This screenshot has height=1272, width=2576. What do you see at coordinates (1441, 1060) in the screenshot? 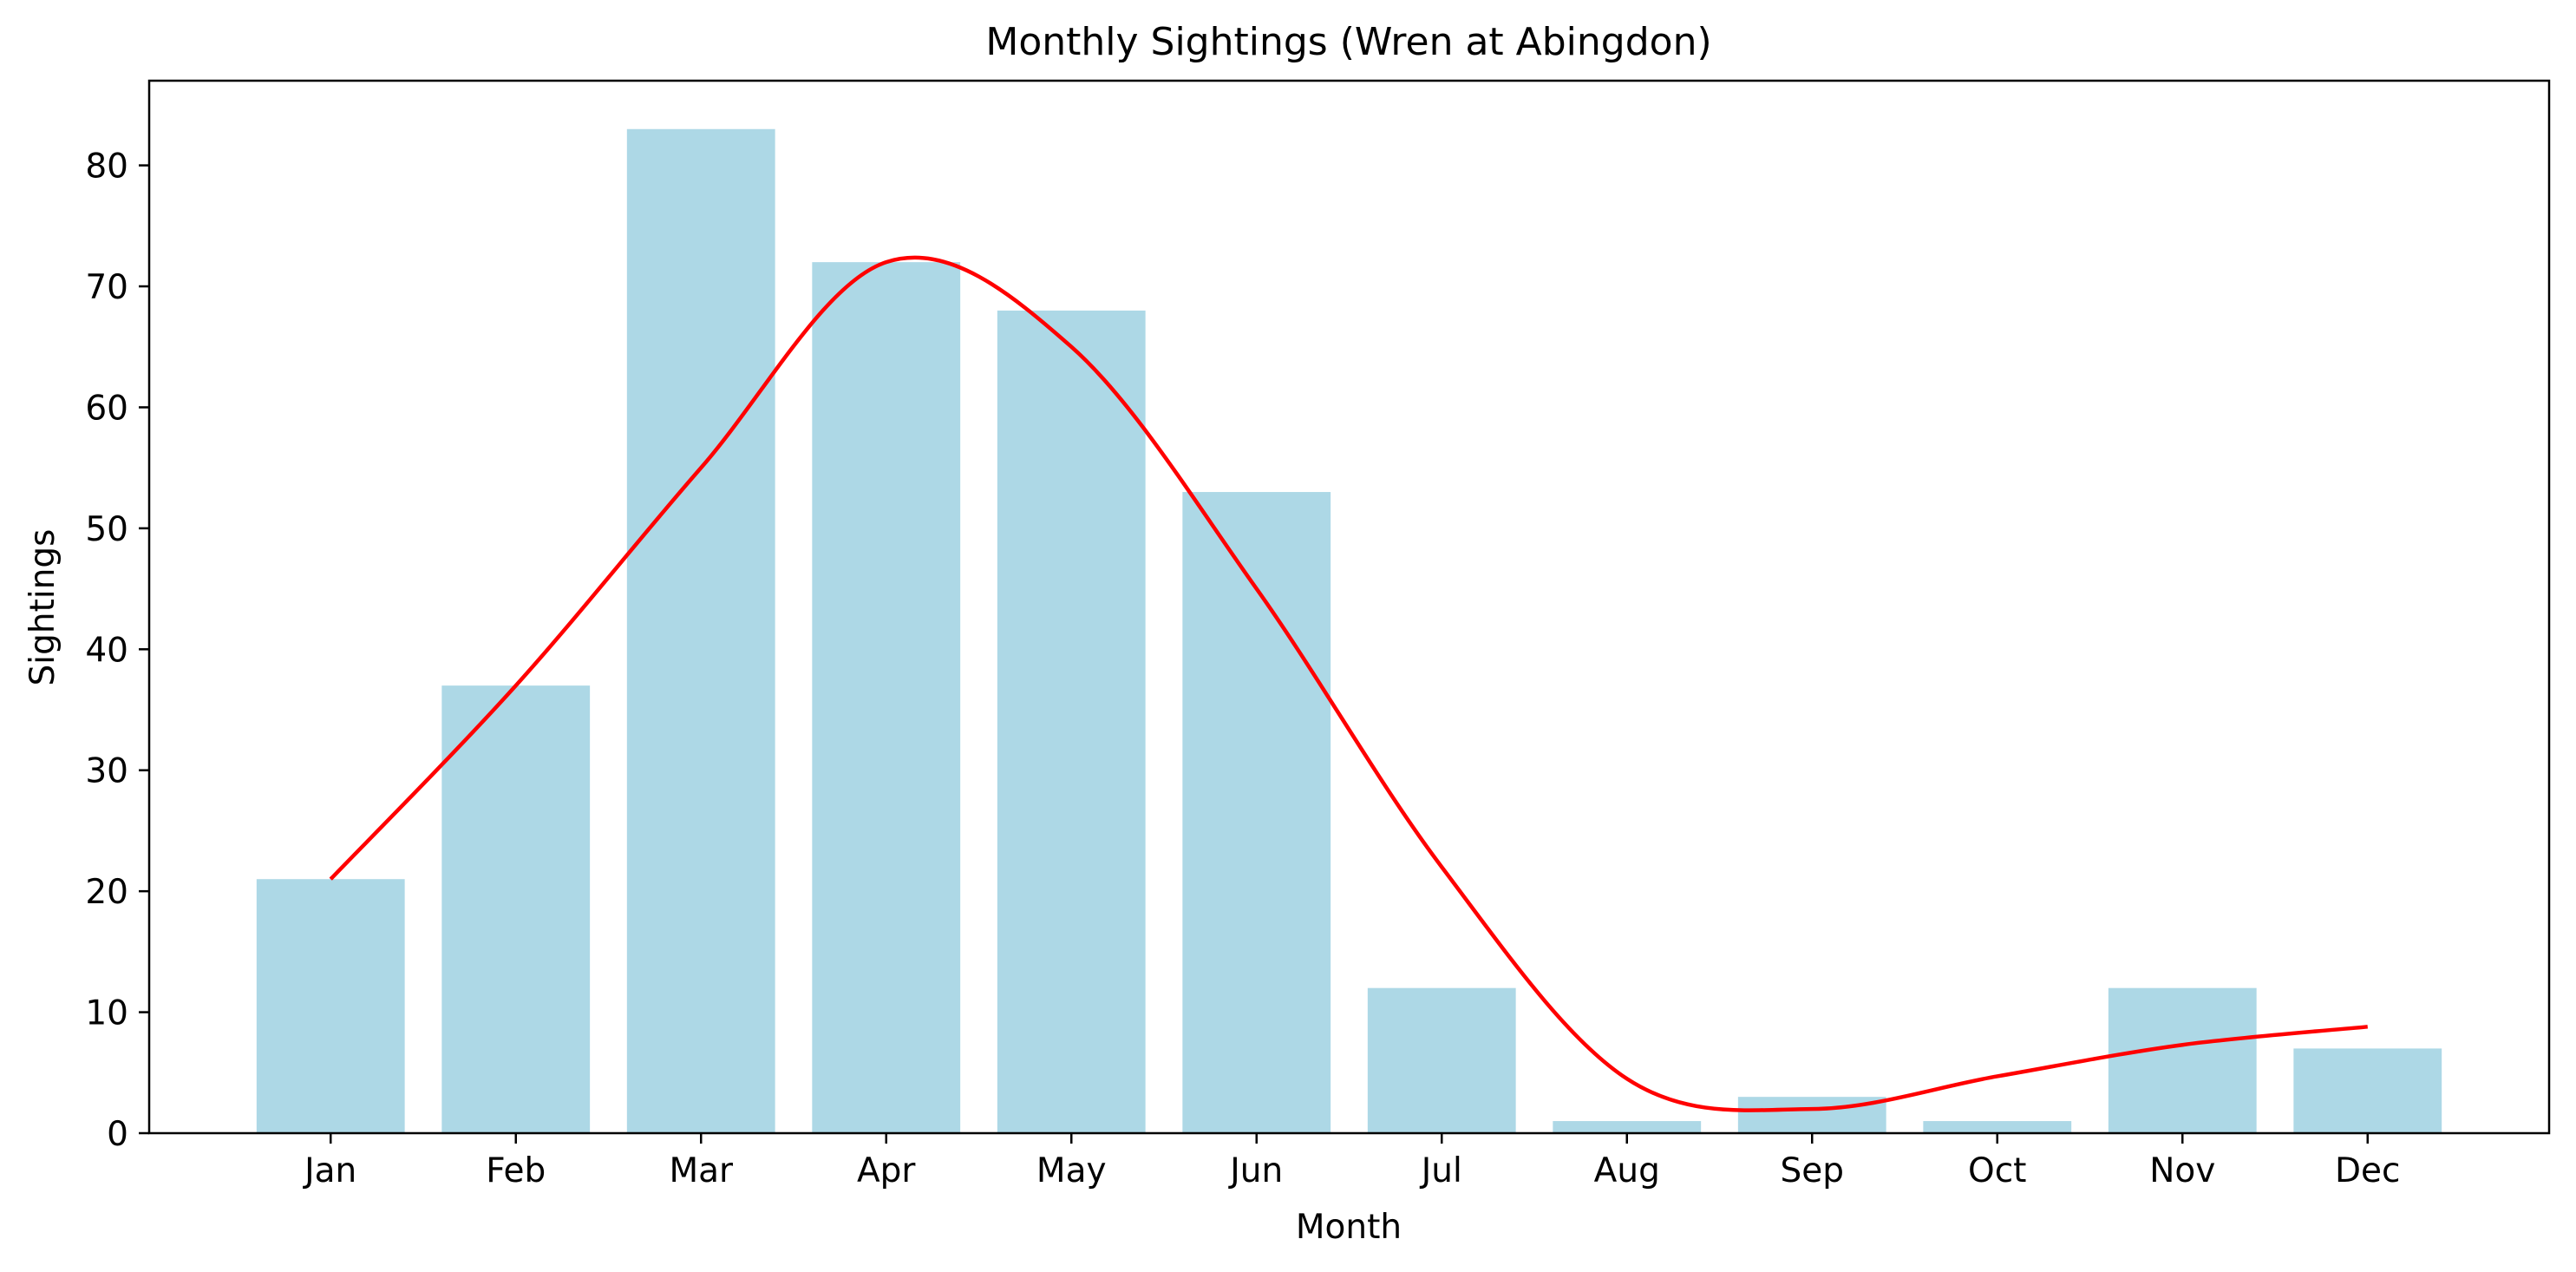
I see `bar-jul` at bounding box center [1441, 1060].